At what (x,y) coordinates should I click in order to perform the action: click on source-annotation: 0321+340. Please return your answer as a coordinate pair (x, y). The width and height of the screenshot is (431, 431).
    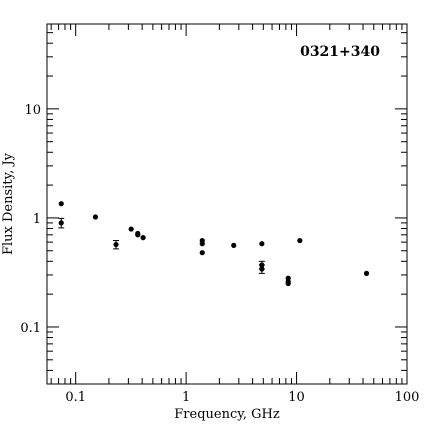
    Looking at the image, I should click on (340, 52).